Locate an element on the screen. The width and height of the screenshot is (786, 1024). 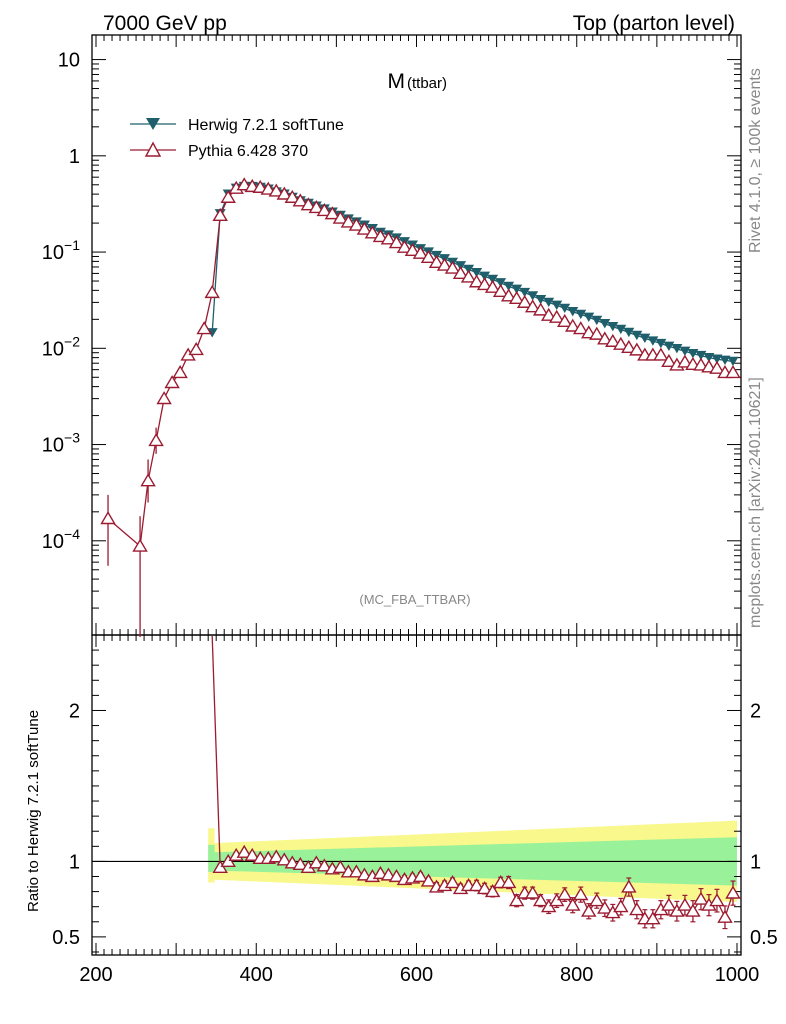
ratio-uncertainty-bands is located at coordinates (416, 861).